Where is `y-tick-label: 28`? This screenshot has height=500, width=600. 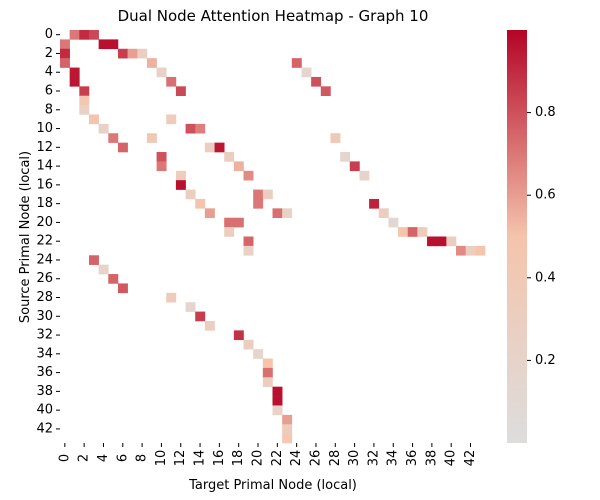 y-tick-label: 28 is located at coordinates (44, 297).